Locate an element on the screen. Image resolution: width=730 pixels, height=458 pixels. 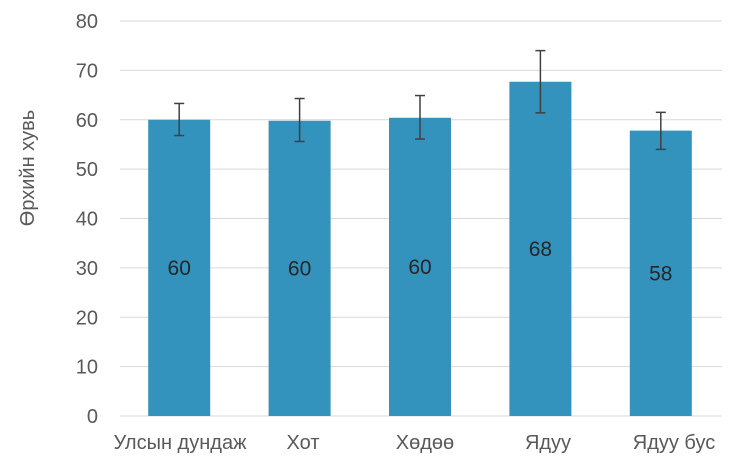
y-tick-label: 70 is located at coordinates (87, 71).